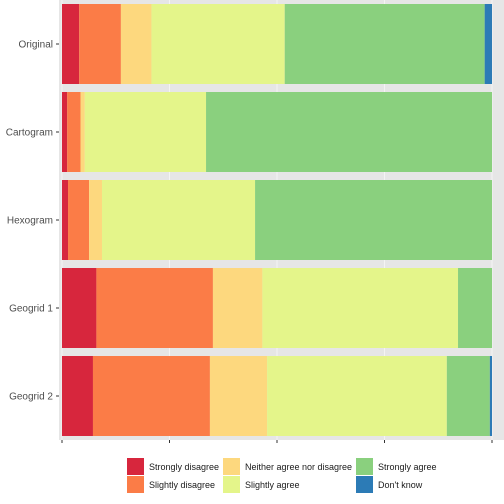  Describe the element at coordinates (31, 397) in the screenshot. I see `y-tick-label-geogrid-2: Geogrid 2` at that location.